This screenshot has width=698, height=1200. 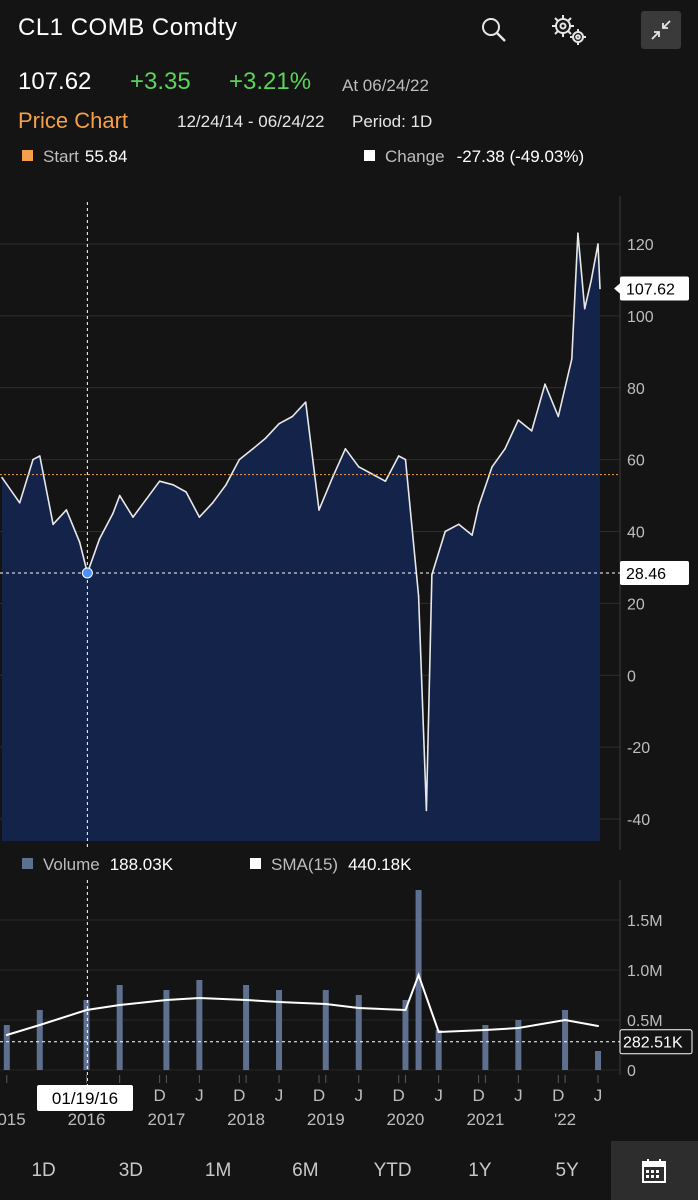 What do you see at coordinates (106, 156) in the screenshot?
I see `start-value: 55.84` at bounding box center [106, 156].